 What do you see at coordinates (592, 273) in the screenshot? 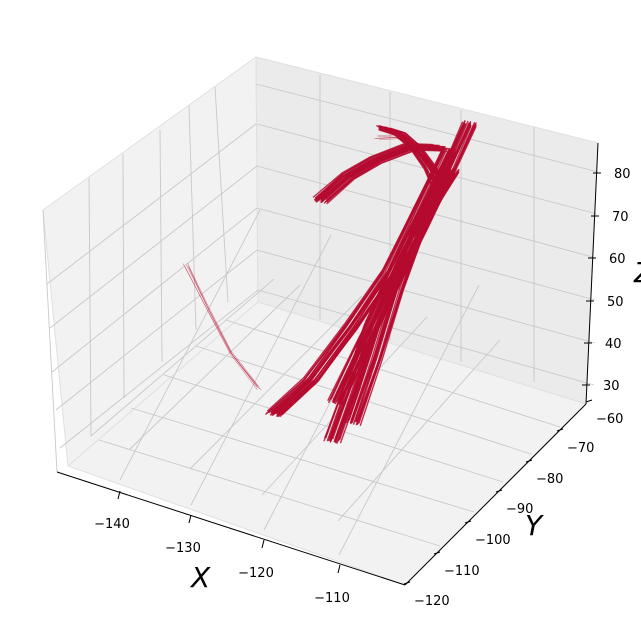
I see `z-axis-line` at bounding box center [592, 273].